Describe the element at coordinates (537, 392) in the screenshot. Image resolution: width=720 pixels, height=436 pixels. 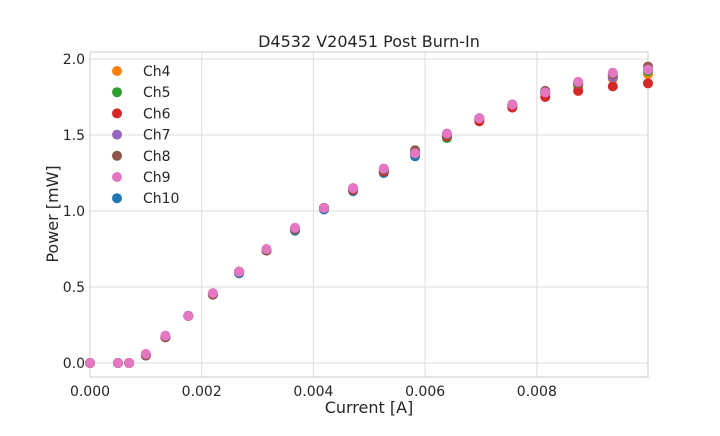
I see `x-tick-label: 0.008` at that location.